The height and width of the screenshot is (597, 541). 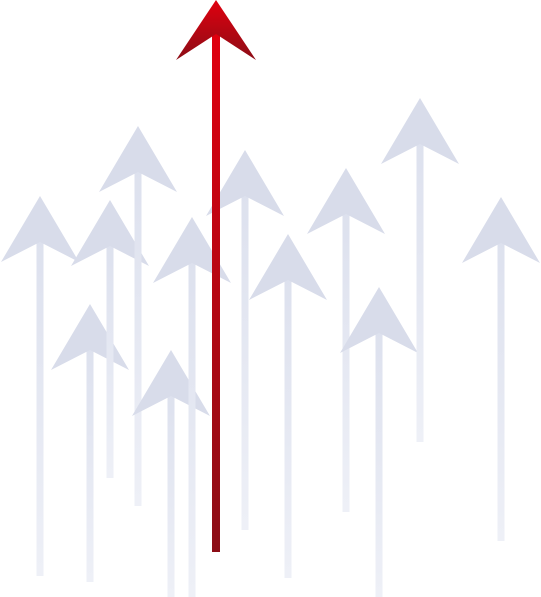 I want to click on grey-arrow-2-shaft, so click(x=90, y=465).